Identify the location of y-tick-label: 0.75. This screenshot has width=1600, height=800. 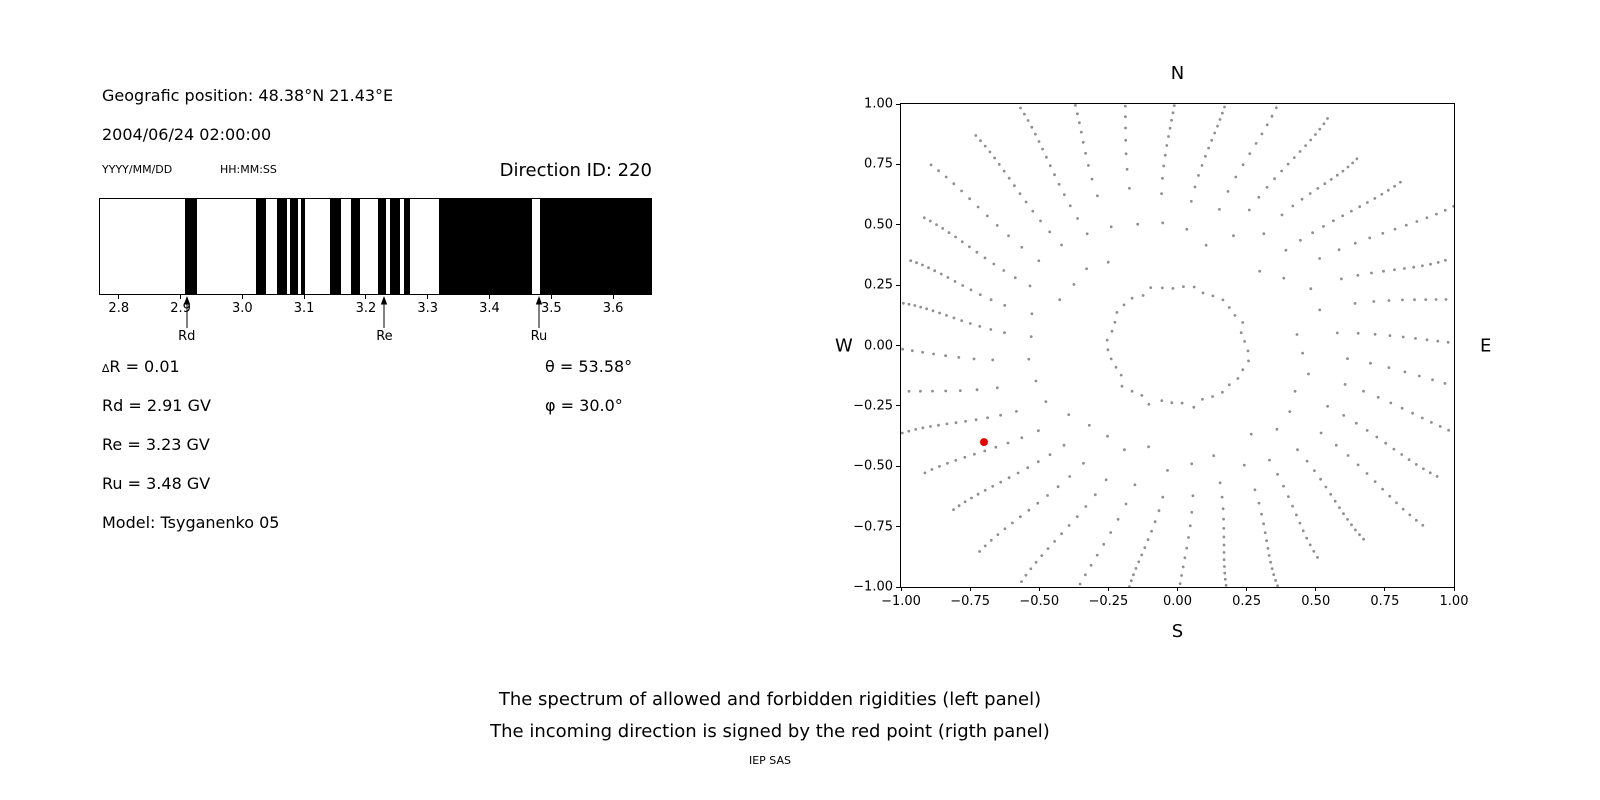
(878, 164).